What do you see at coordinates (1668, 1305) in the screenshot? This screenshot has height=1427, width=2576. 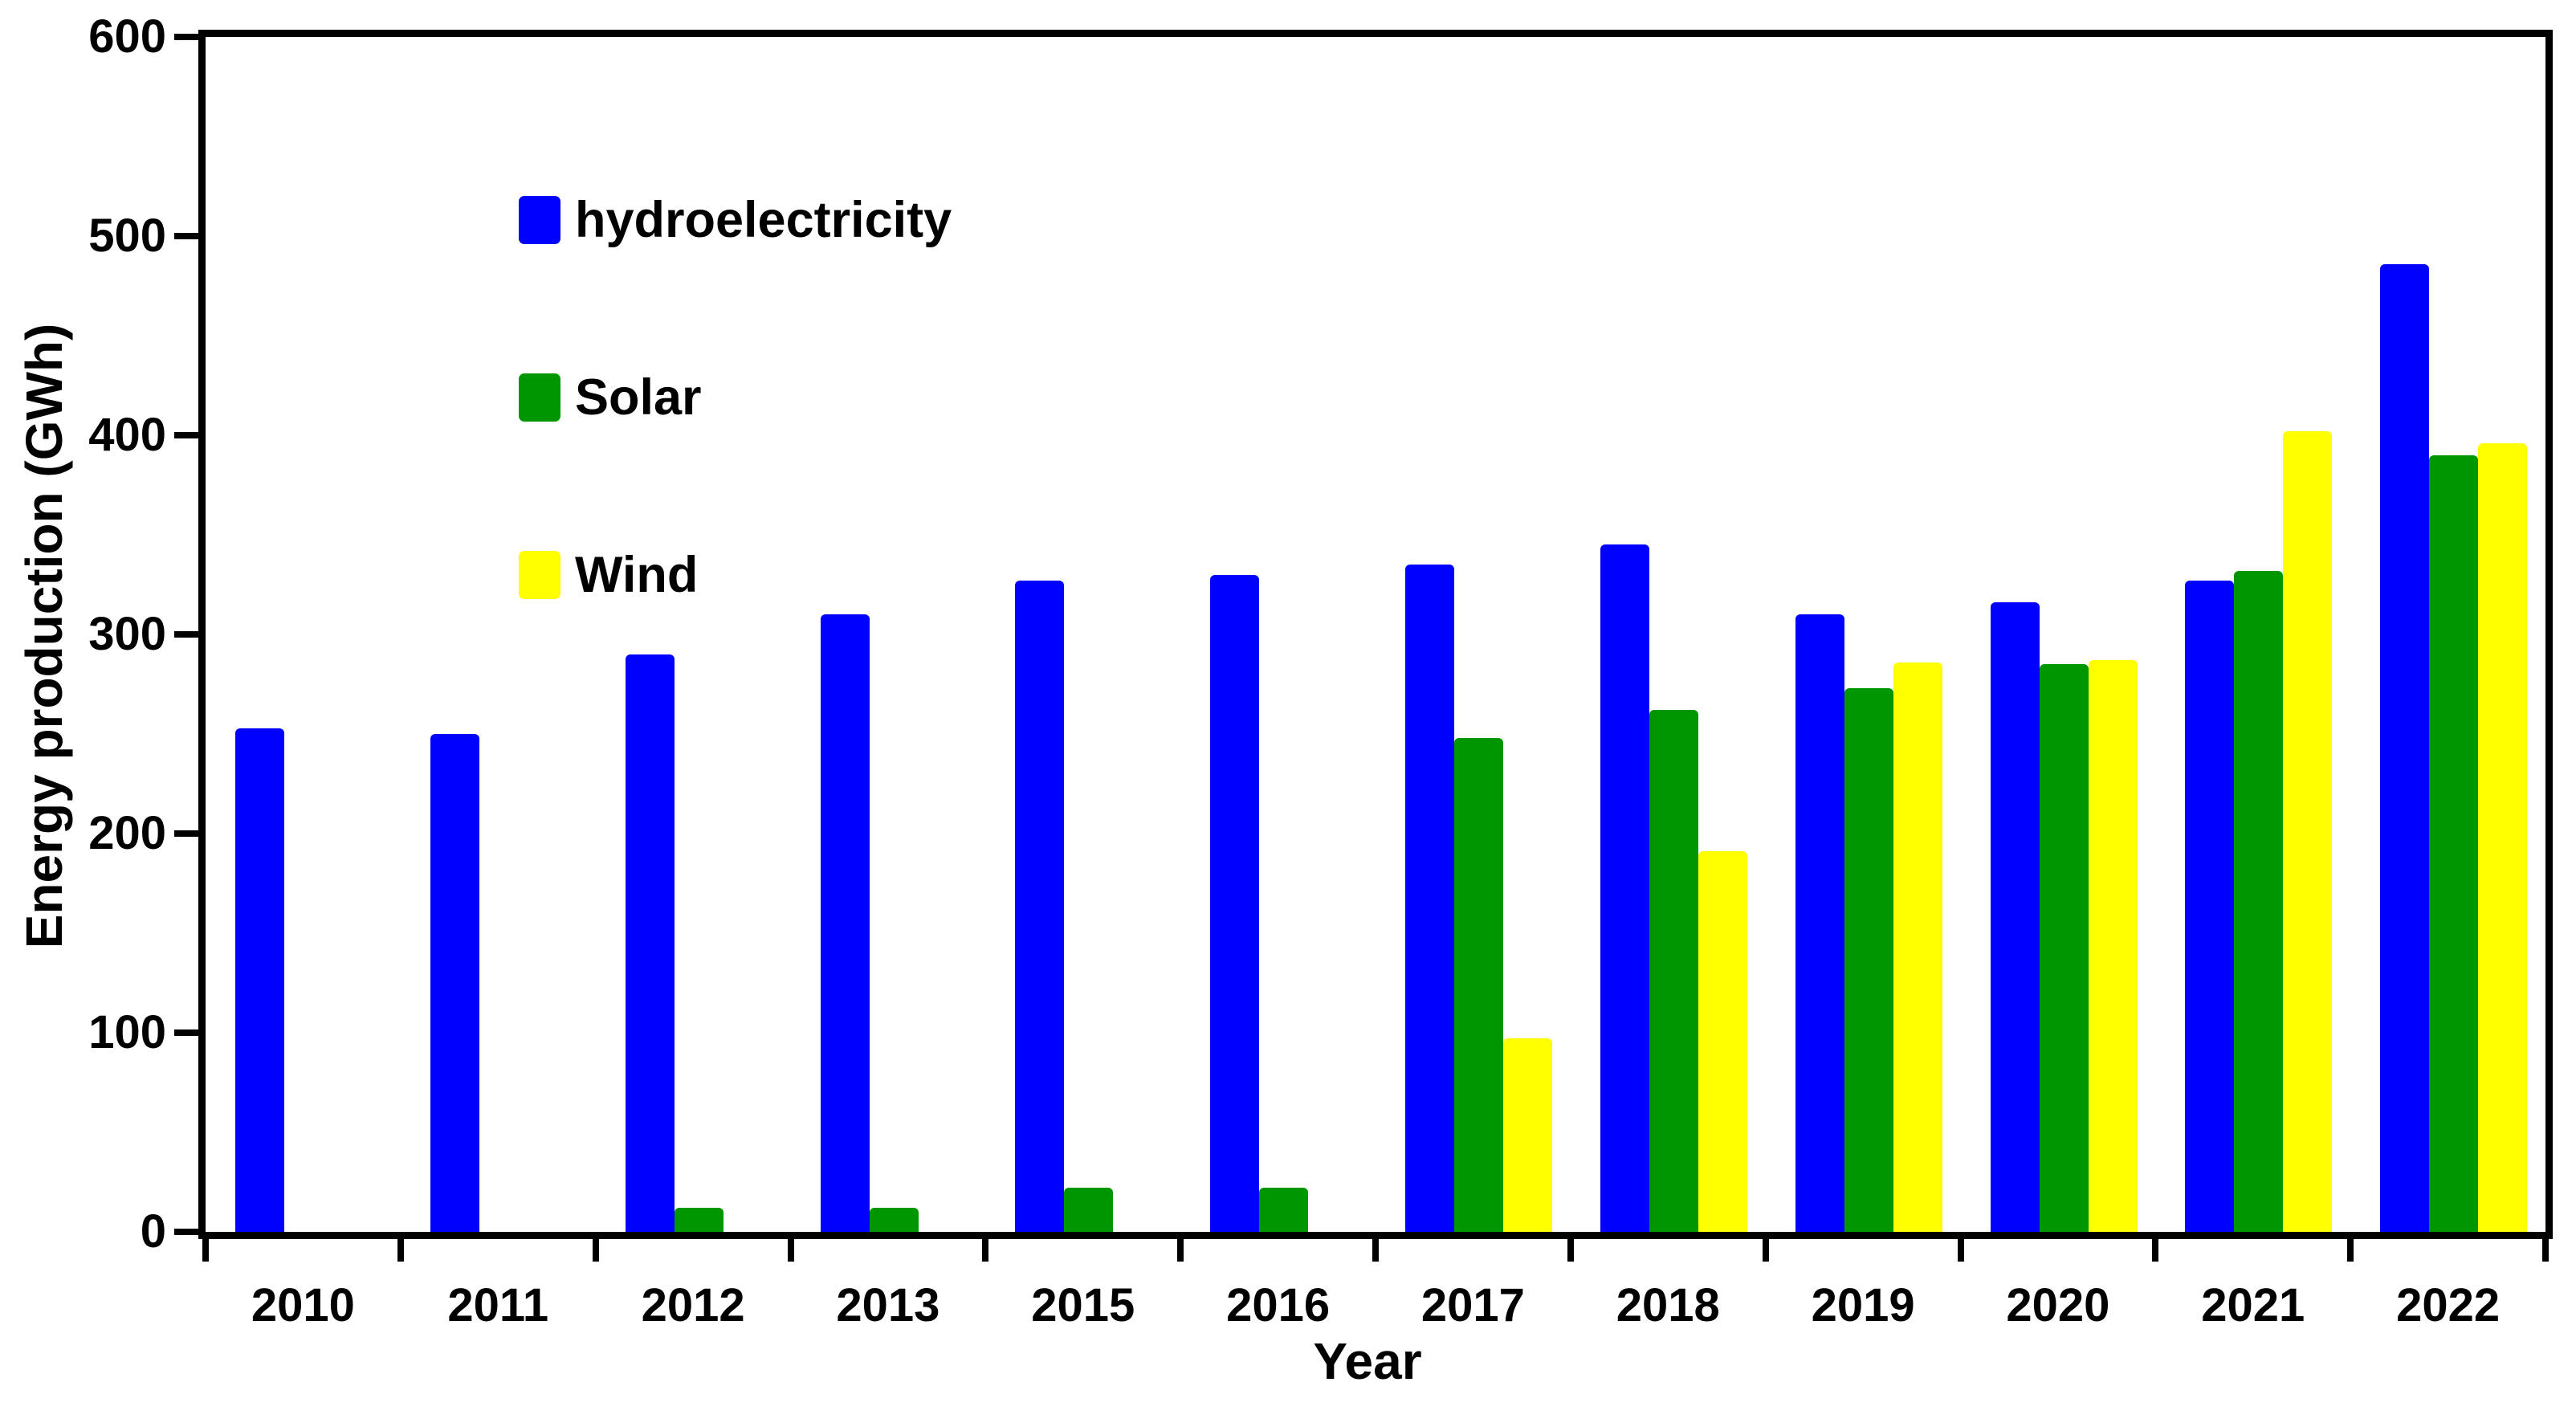 I see `x-tick-label-2018: 2018` at bounding box center [1668, 1305].